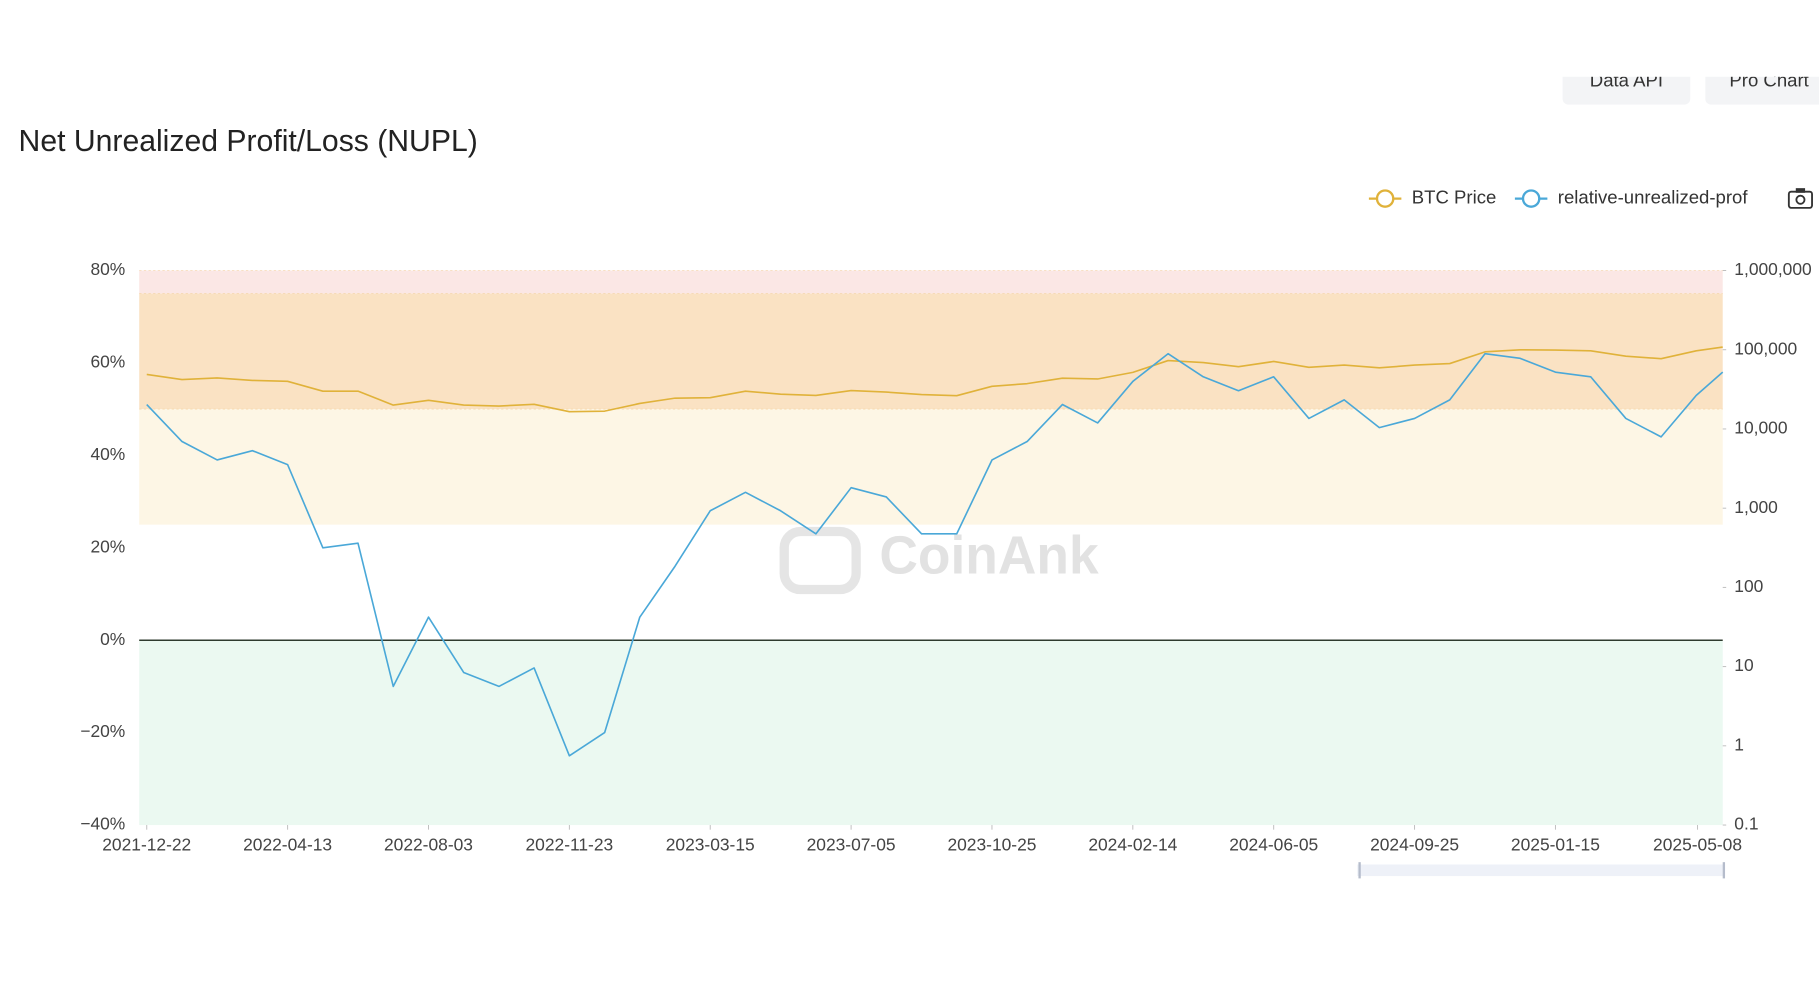 This screenshot has width=1819, height=990. What do you see at coordinates (146, 845) in the screenshot?
I see `x-tick-label: 2021-12-22` at bounding box center [146, 845].